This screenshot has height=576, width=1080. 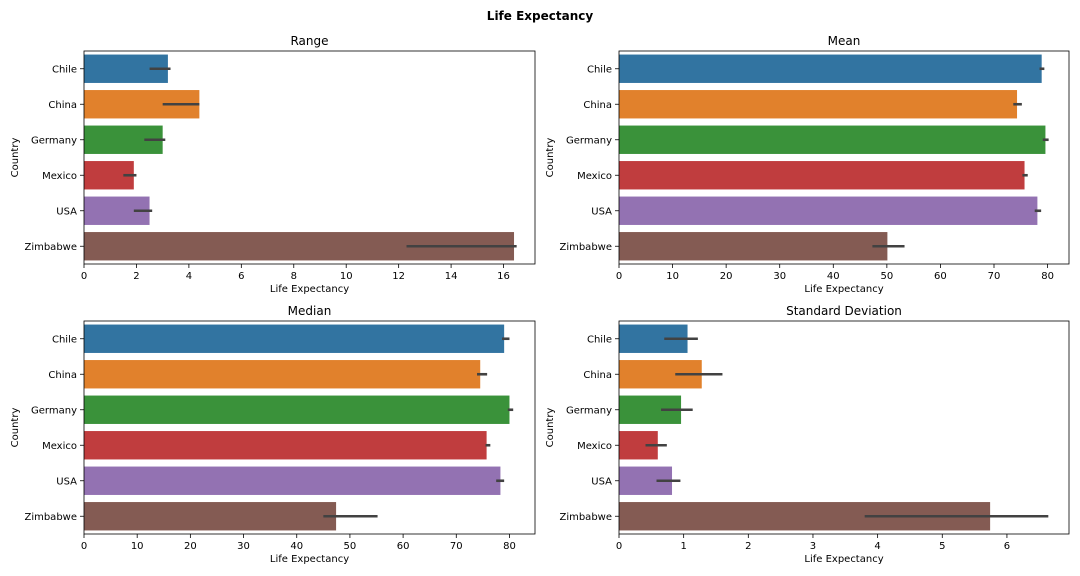 I want to click on x-tick-label: 3, so click(x=813, y=546).